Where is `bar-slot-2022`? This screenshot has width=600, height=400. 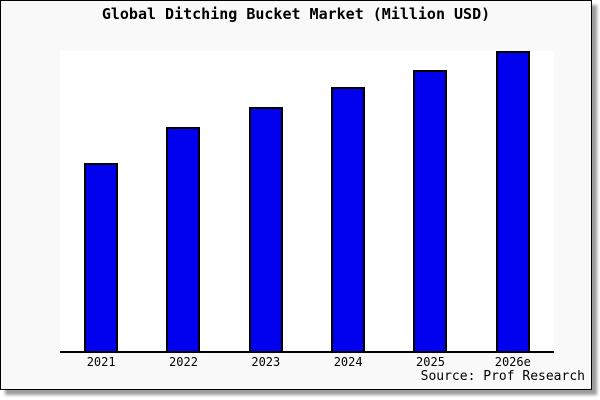
bar-slot-2022 is located at coordinates (183, 202).